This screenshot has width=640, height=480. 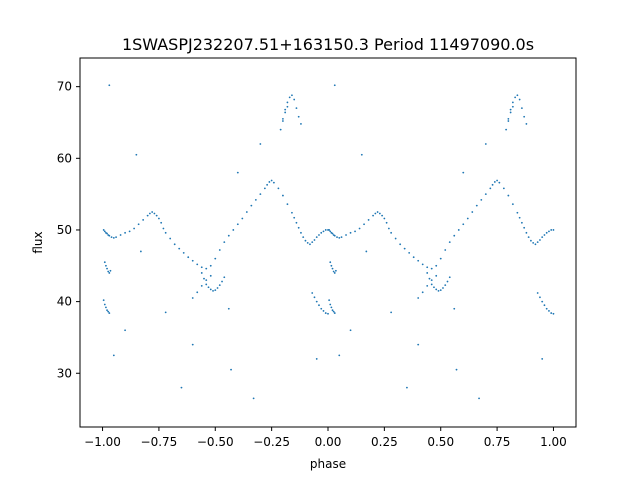 I want to click on y-axis-label: flux, so click(x=38, y=242).